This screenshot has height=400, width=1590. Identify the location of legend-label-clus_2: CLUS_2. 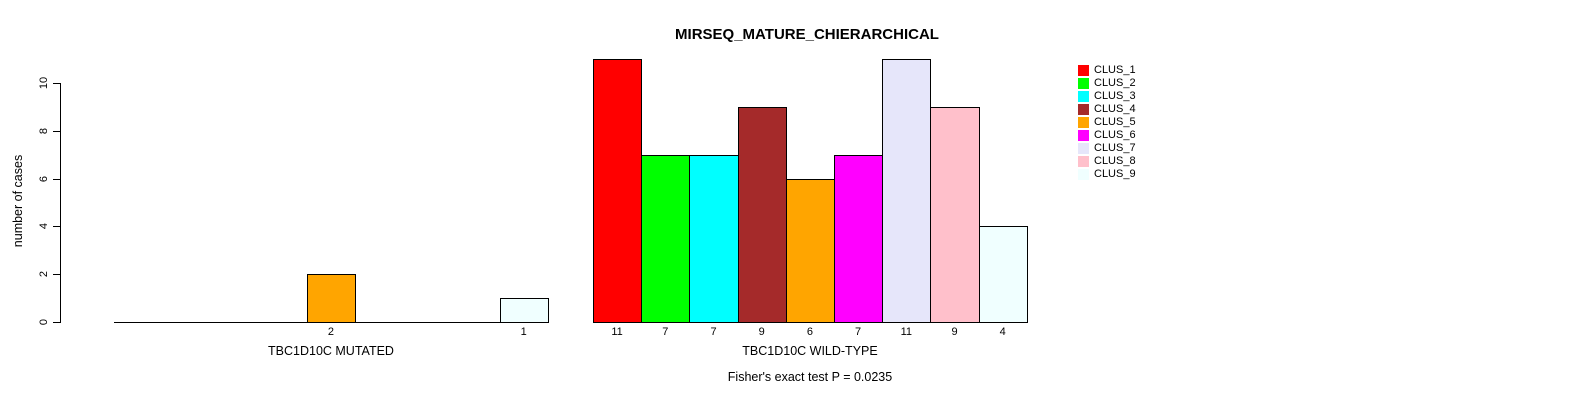
(1115, 83).